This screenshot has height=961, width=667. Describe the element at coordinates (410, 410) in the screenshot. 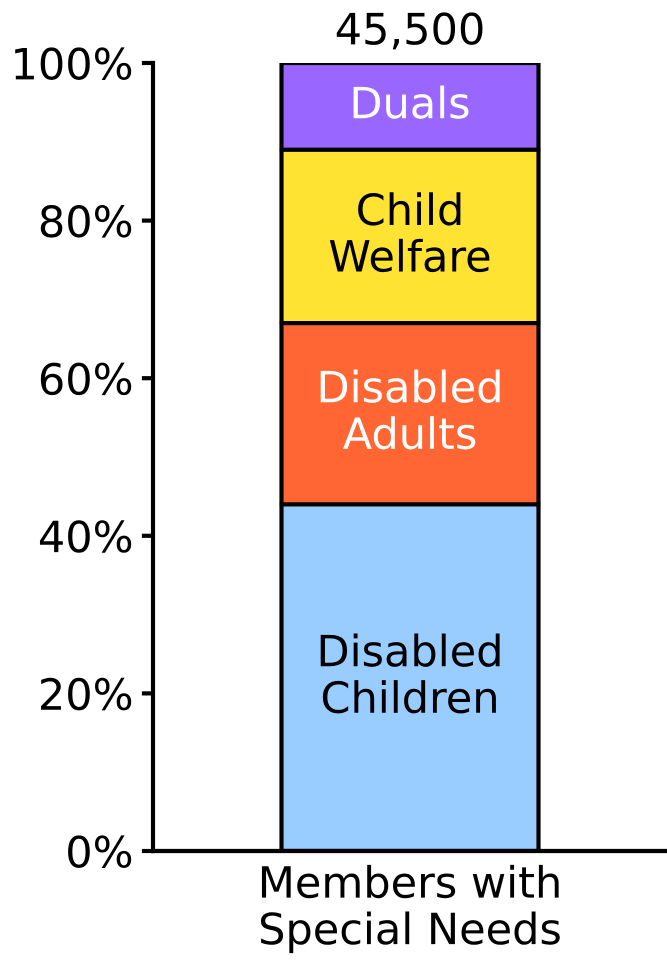

I see `series-label: Disabled Adults` at that location.